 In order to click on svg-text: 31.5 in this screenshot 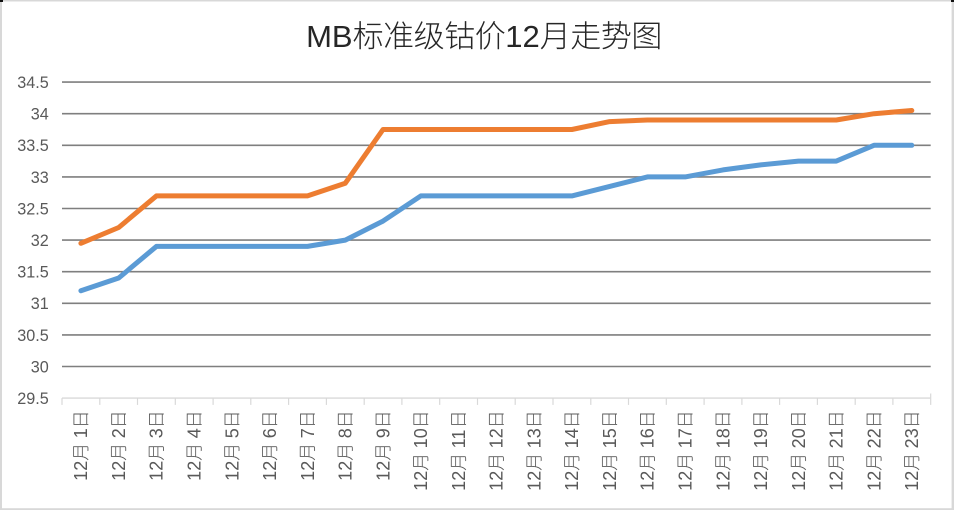, I will do `click(33, 273)`.